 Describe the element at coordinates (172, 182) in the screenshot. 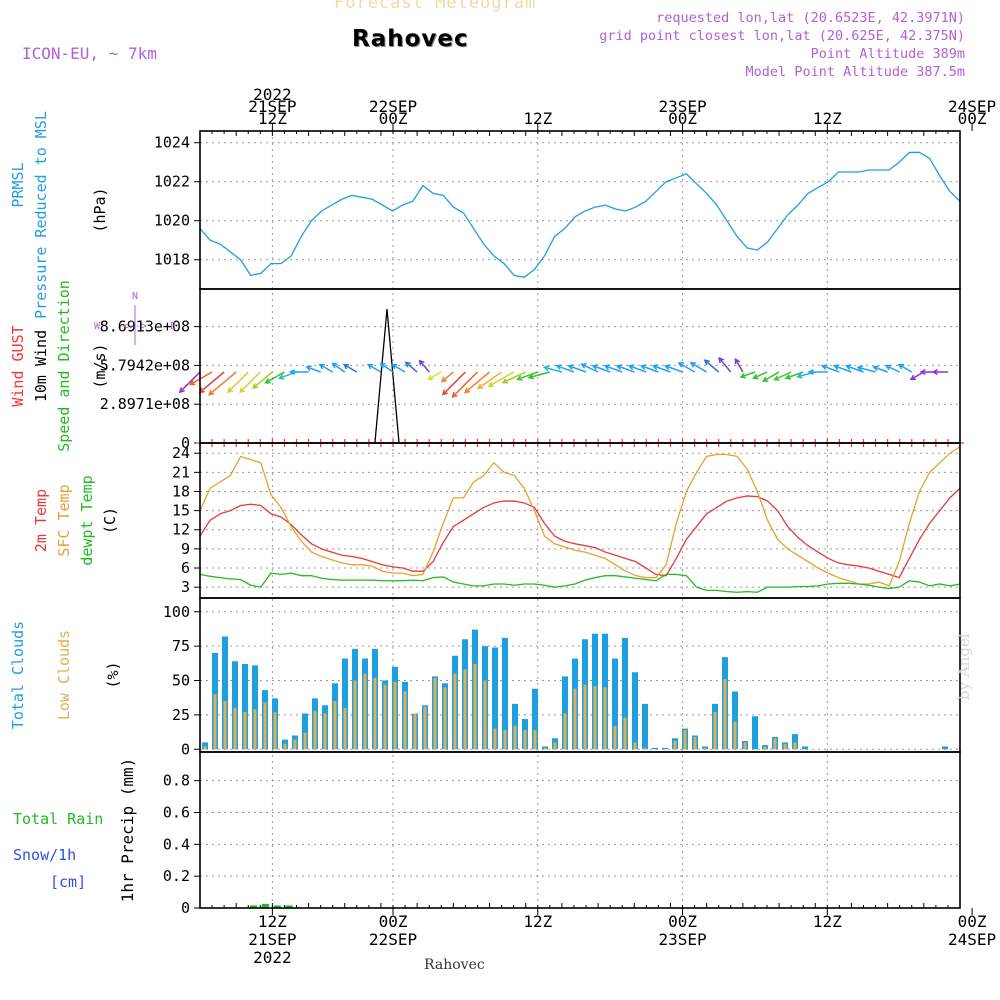

I see `pressure-ytick-label: 1022` at that location.